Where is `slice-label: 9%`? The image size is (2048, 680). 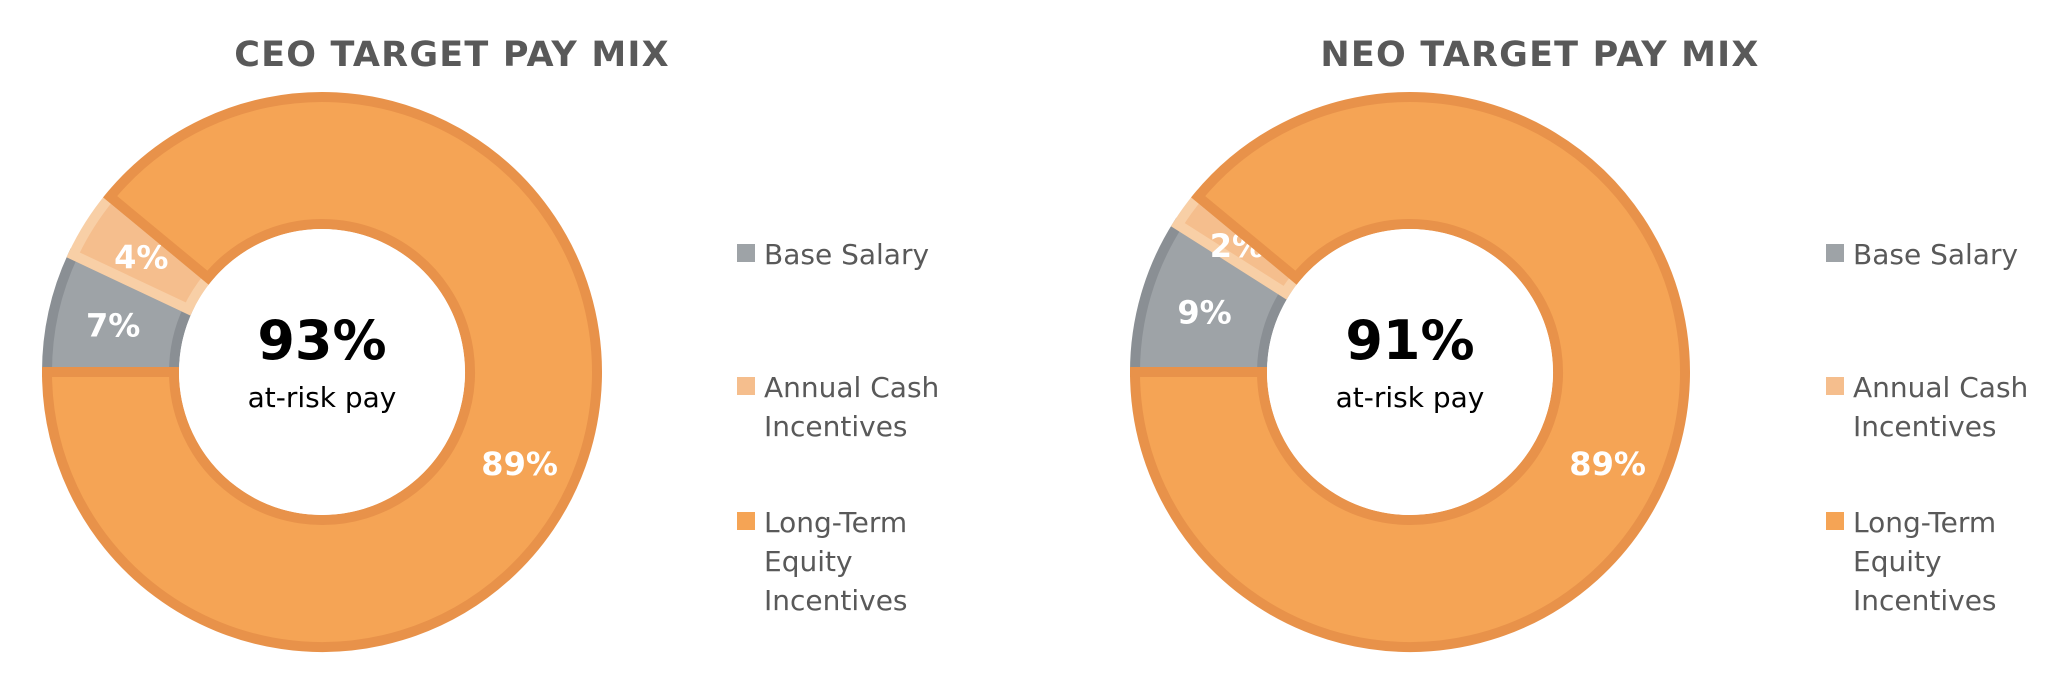
slice-label: 9% is located at coordinates (1204, 312).